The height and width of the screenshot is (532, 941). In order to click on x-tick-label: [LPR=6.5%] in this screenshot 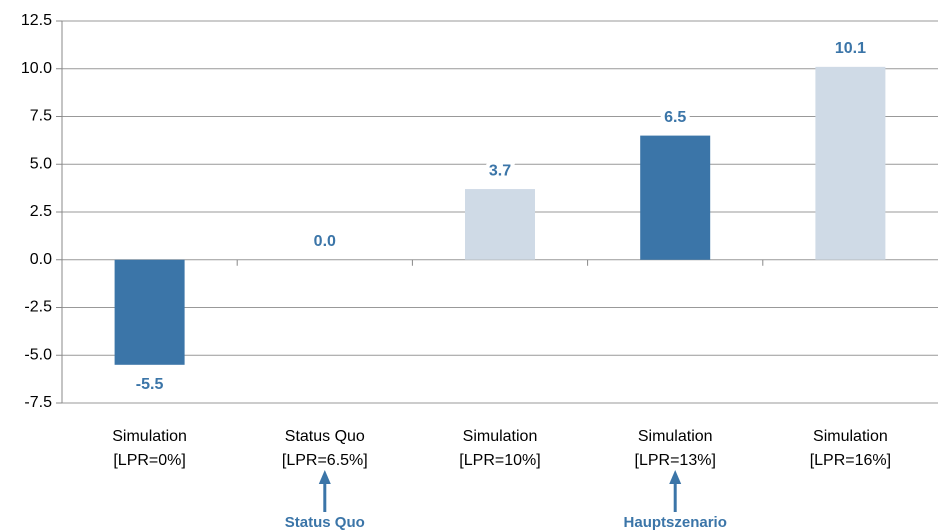, I will do `click(325, 460)`.